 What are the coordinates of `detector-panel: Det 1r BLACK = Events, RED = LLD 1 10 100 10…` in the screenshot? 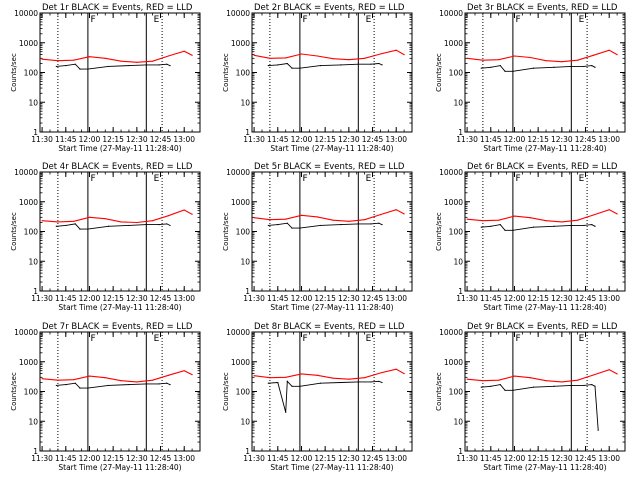 It's located at (105, 78).